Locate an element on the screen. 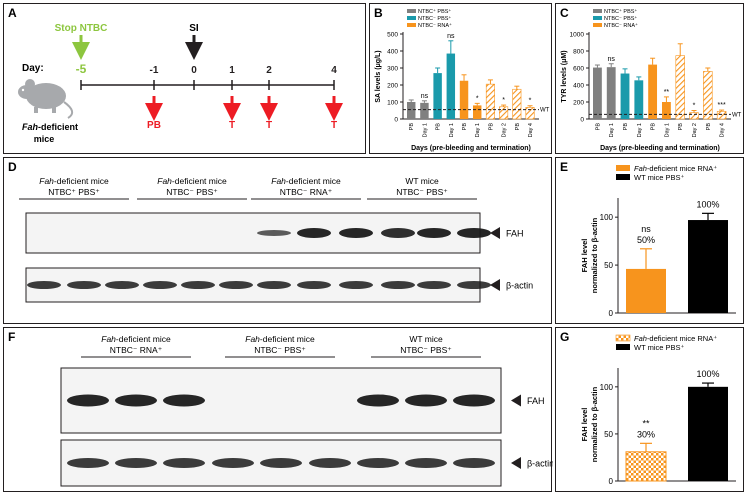 The image size is (747, 498). x-tick-label: Day 4 is located at coordinates (723, 130).